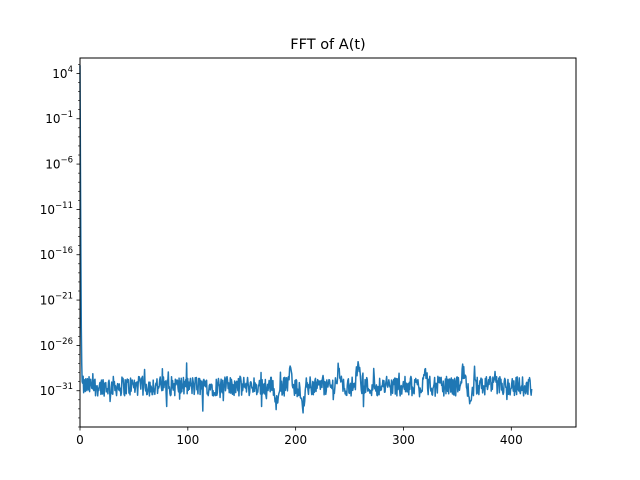 This screenshot has width=640, height=480. What do you see at coordinates (64, 206) in the screenshot?
I see `y-tick-label-exponent: −11` at bounding box center [64, 206].